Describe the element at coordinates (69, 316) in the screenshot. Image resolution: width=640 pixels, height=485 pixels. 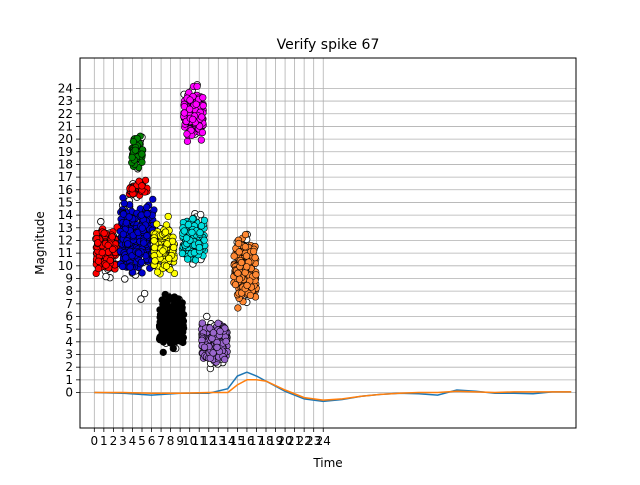
I see `y-tick-label: 6` at that location.